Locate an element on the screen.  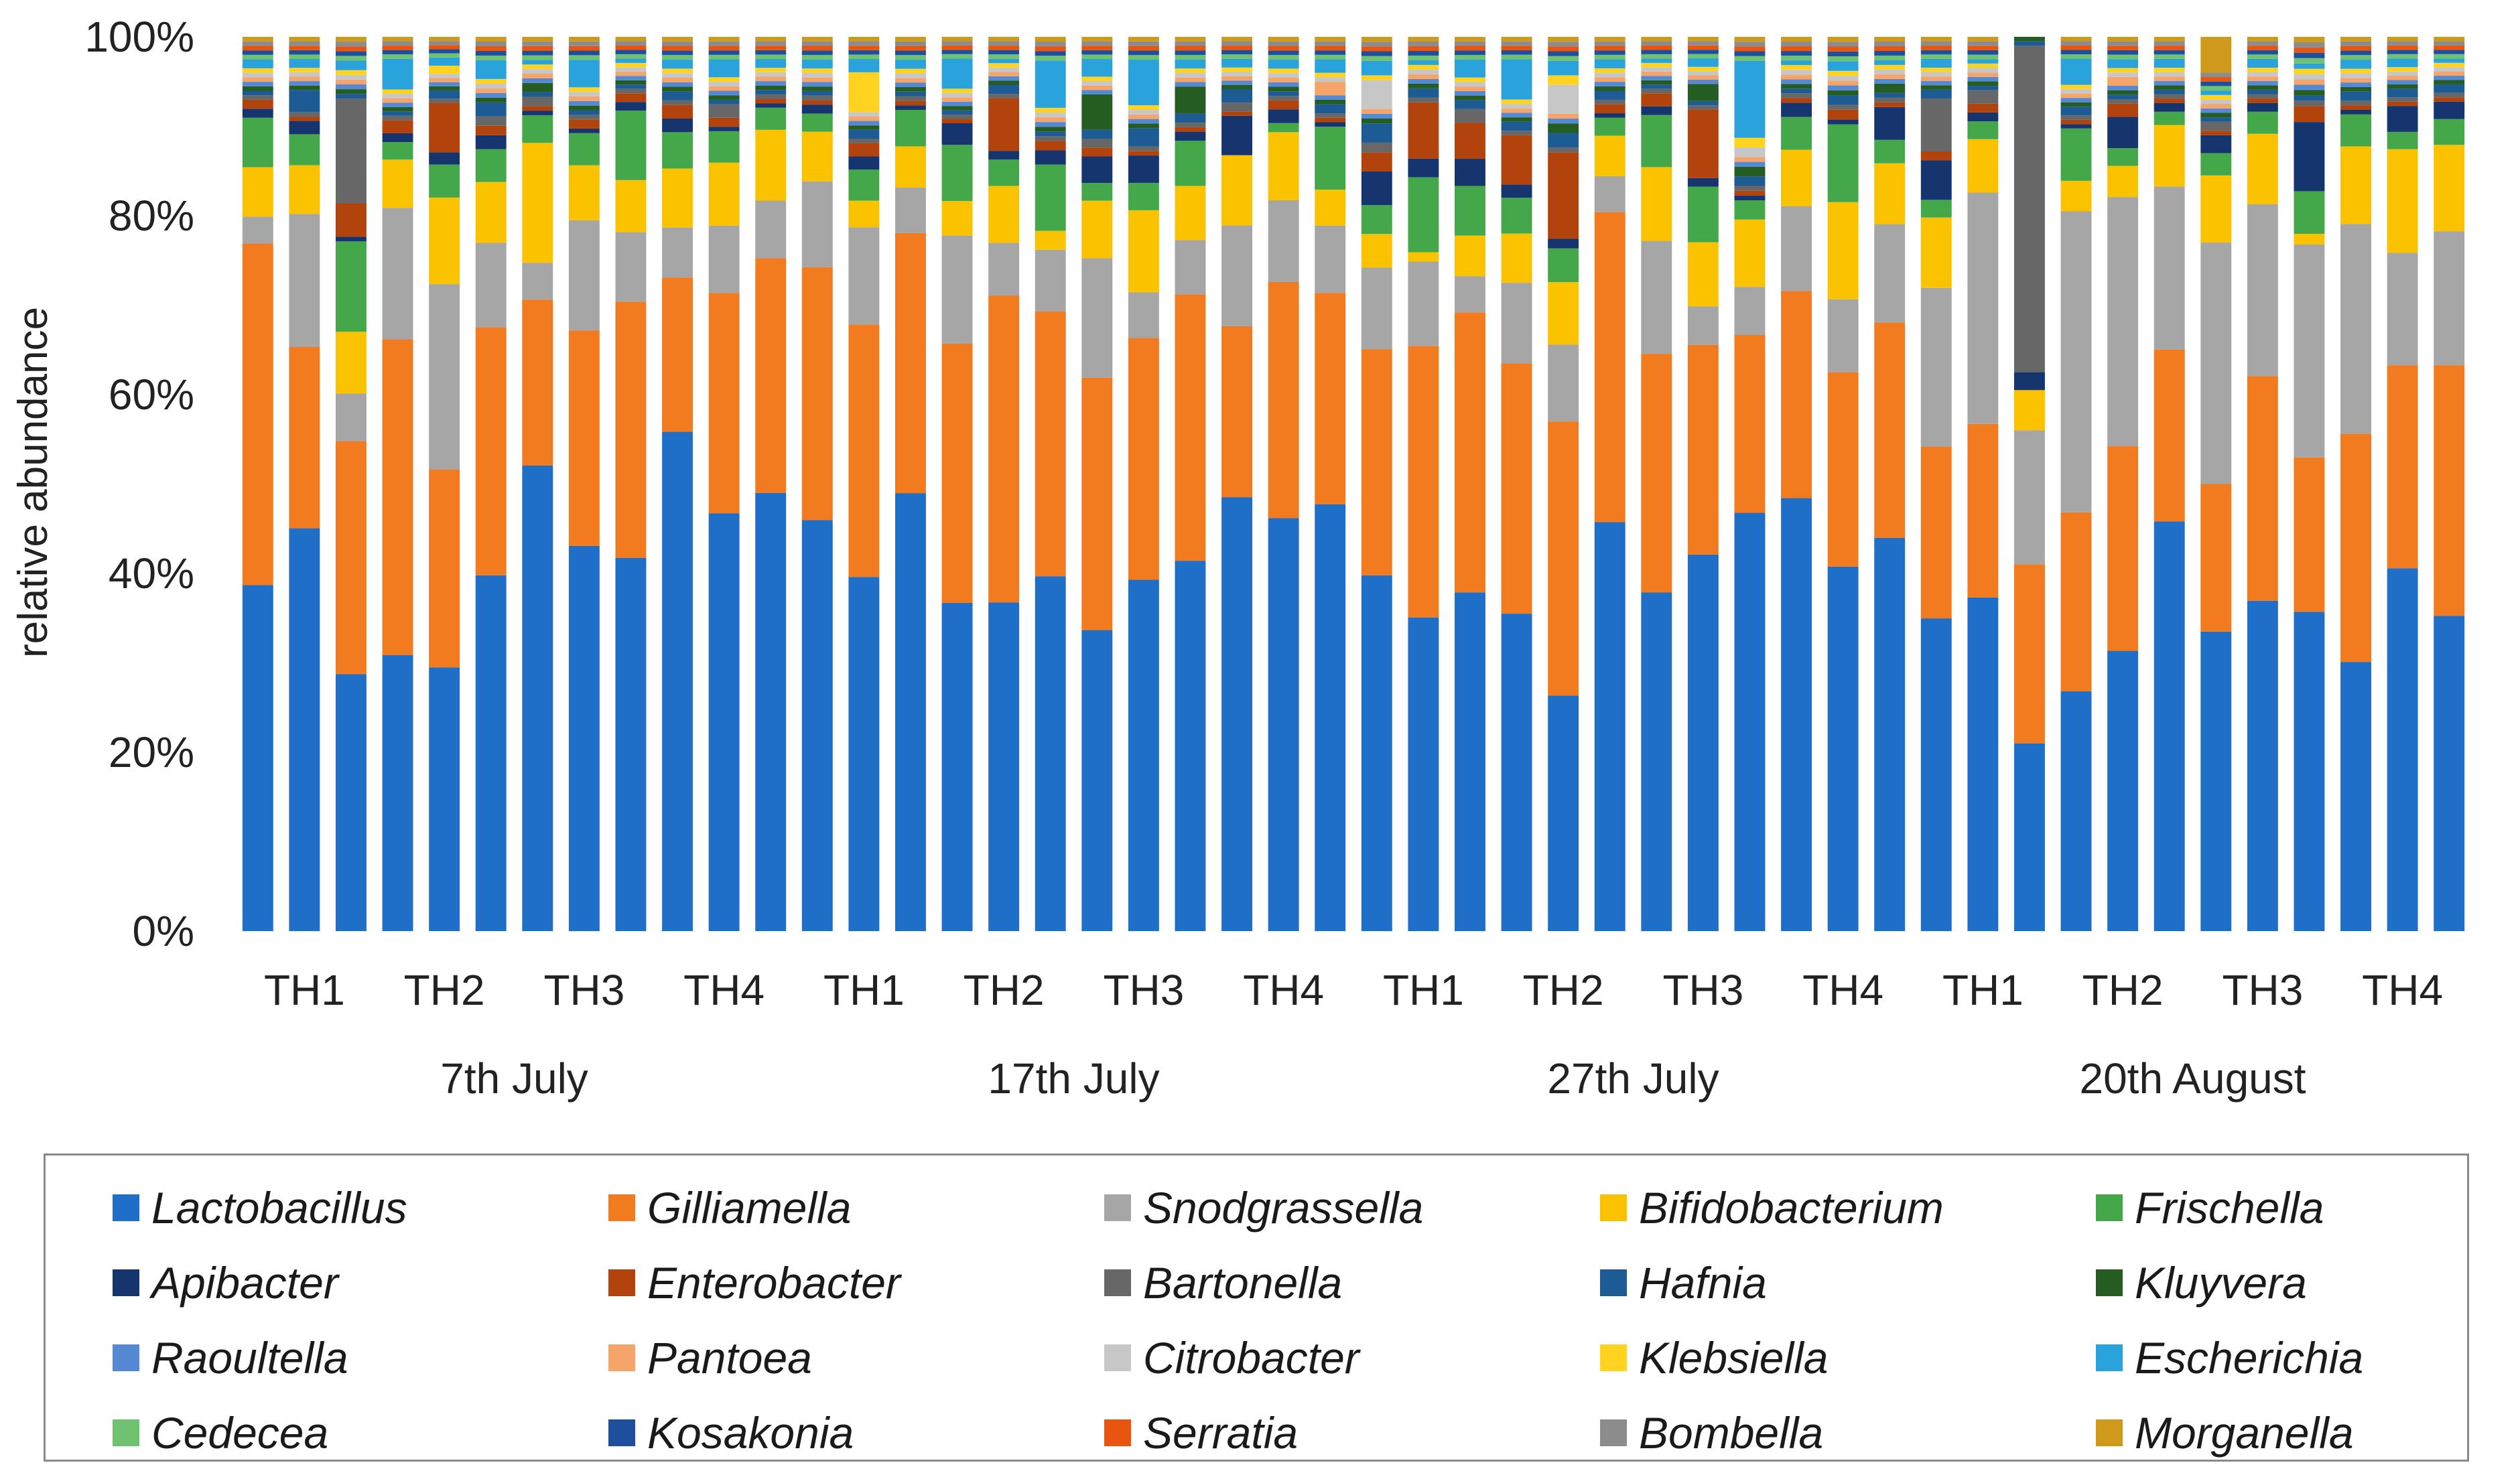
bar-segment: Bifidobacterium: 13 is located at coordinates (537, 203).